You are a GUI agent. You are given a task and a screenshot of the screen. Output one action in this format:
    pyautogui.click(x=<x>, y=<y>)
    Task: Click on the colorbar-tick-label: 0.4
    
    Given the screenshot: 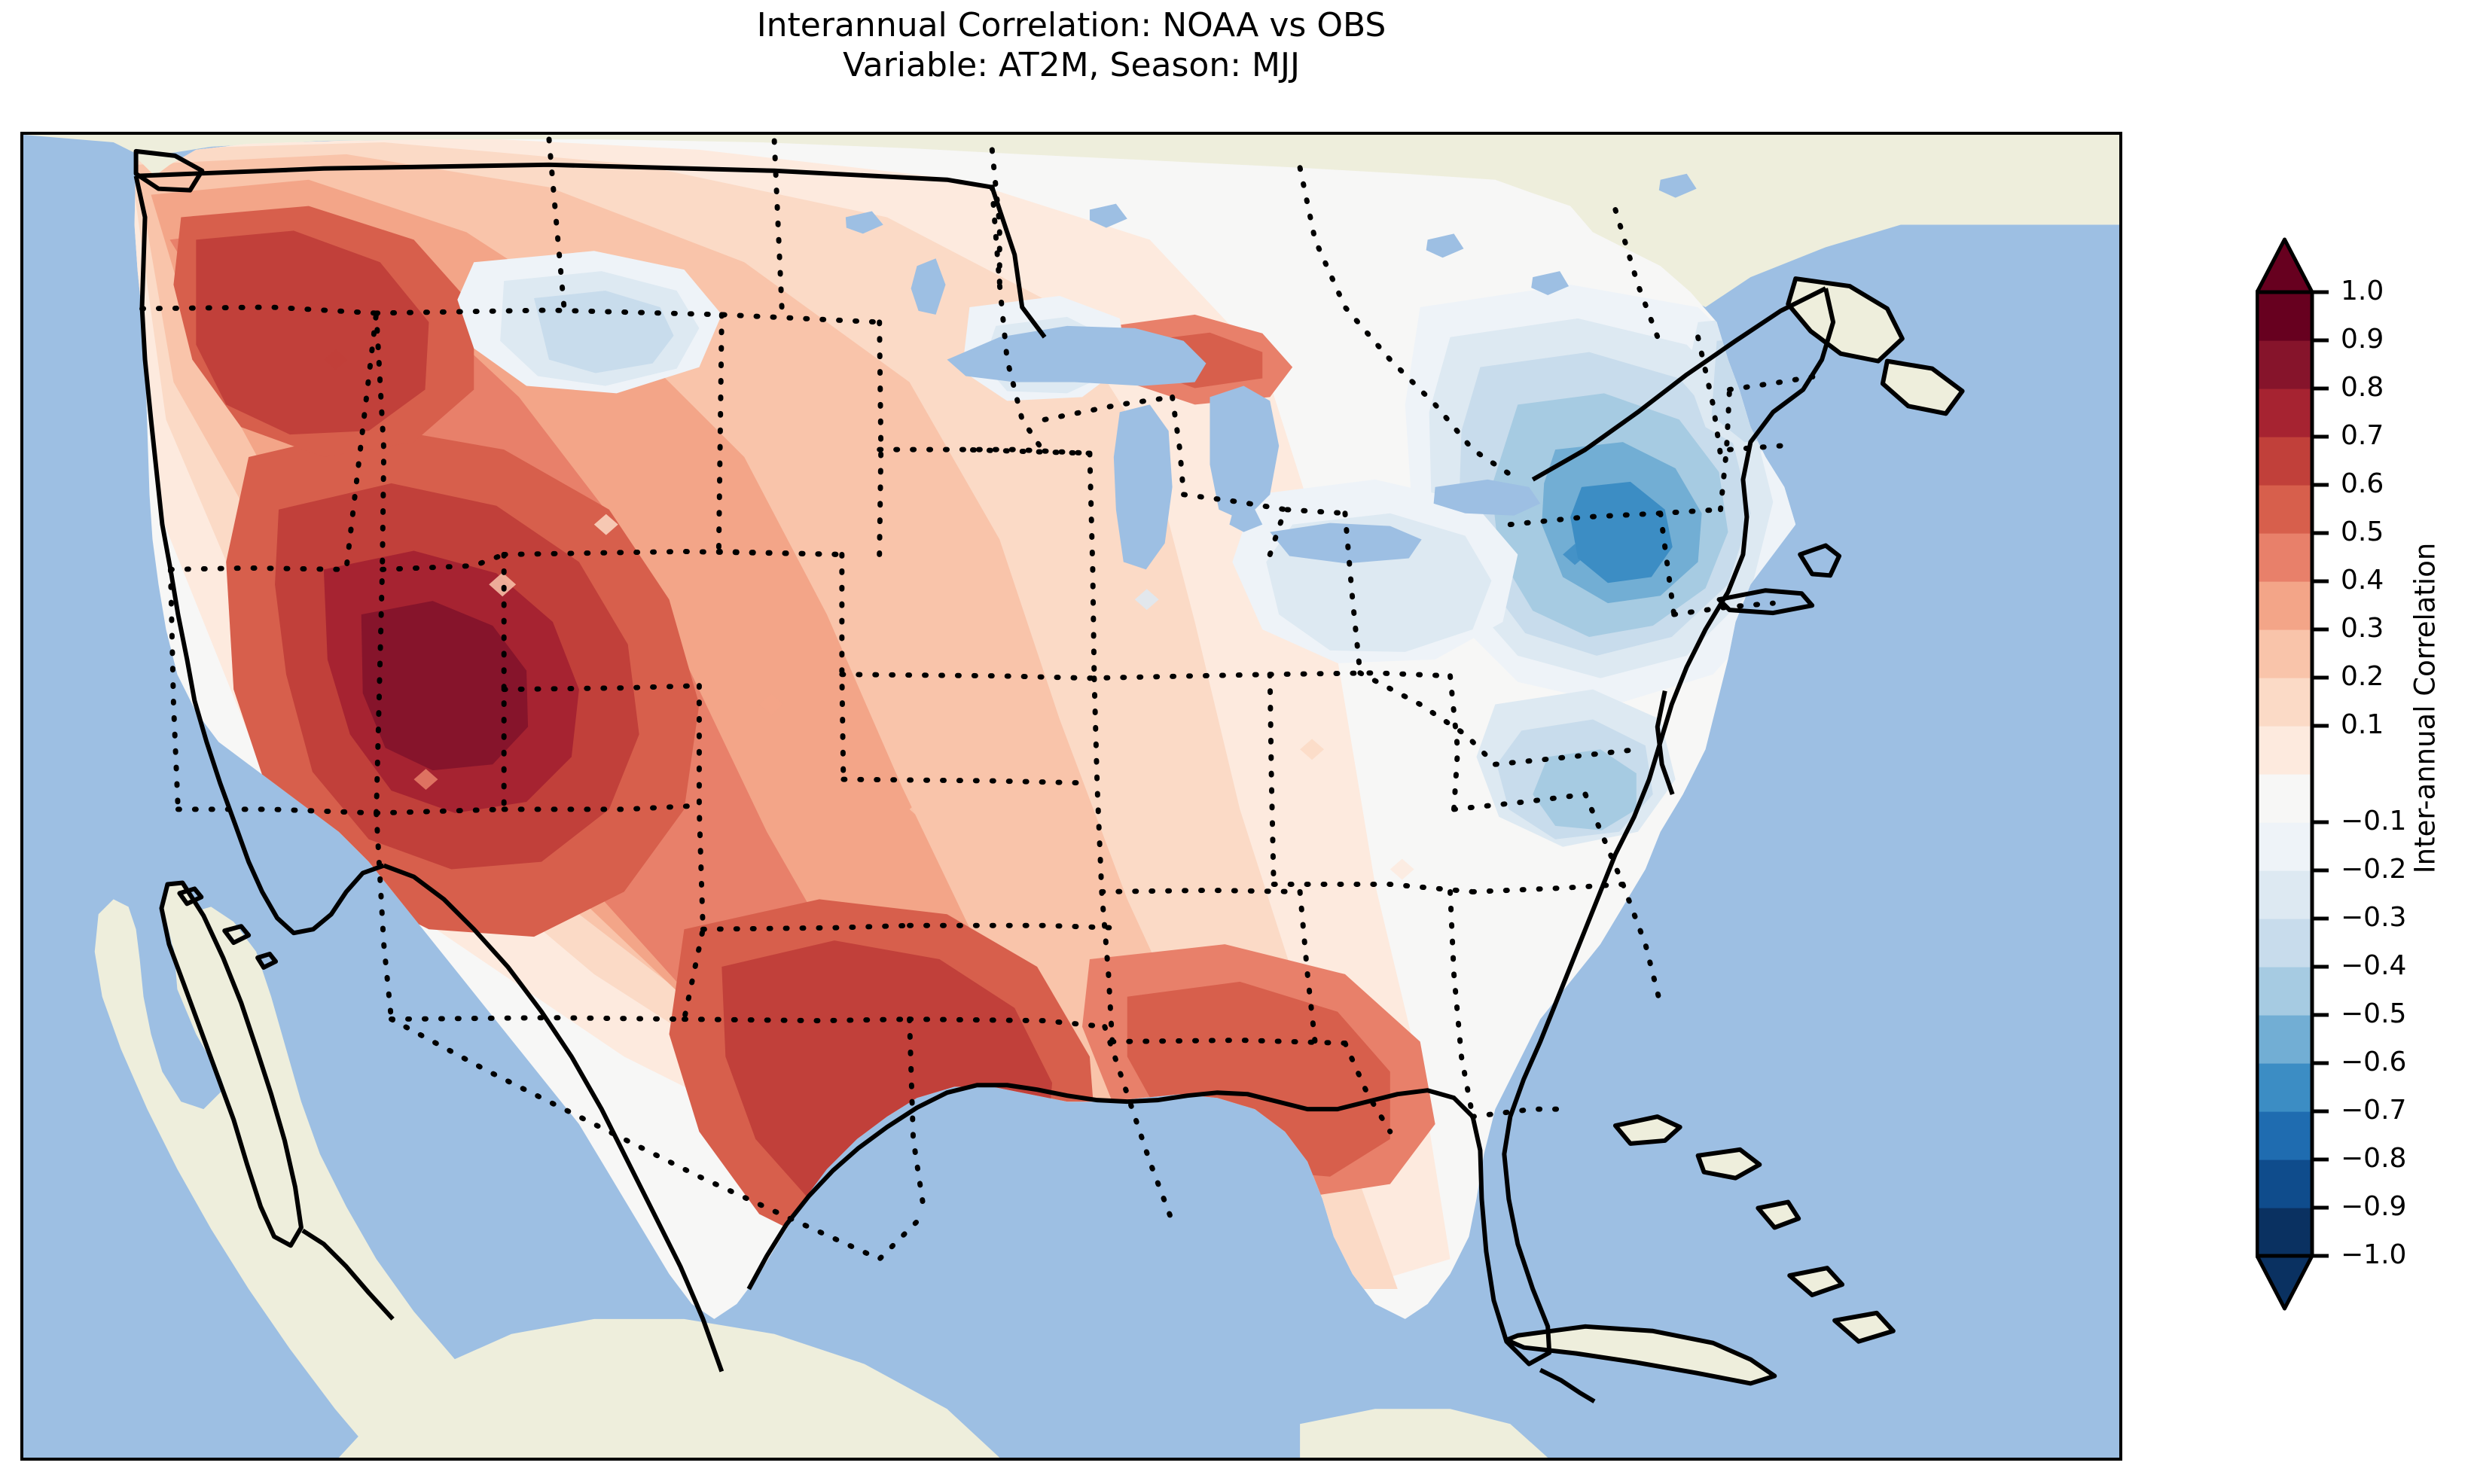 What is the action you would take?
    pyautogui.click(x=2363, y=580)
    